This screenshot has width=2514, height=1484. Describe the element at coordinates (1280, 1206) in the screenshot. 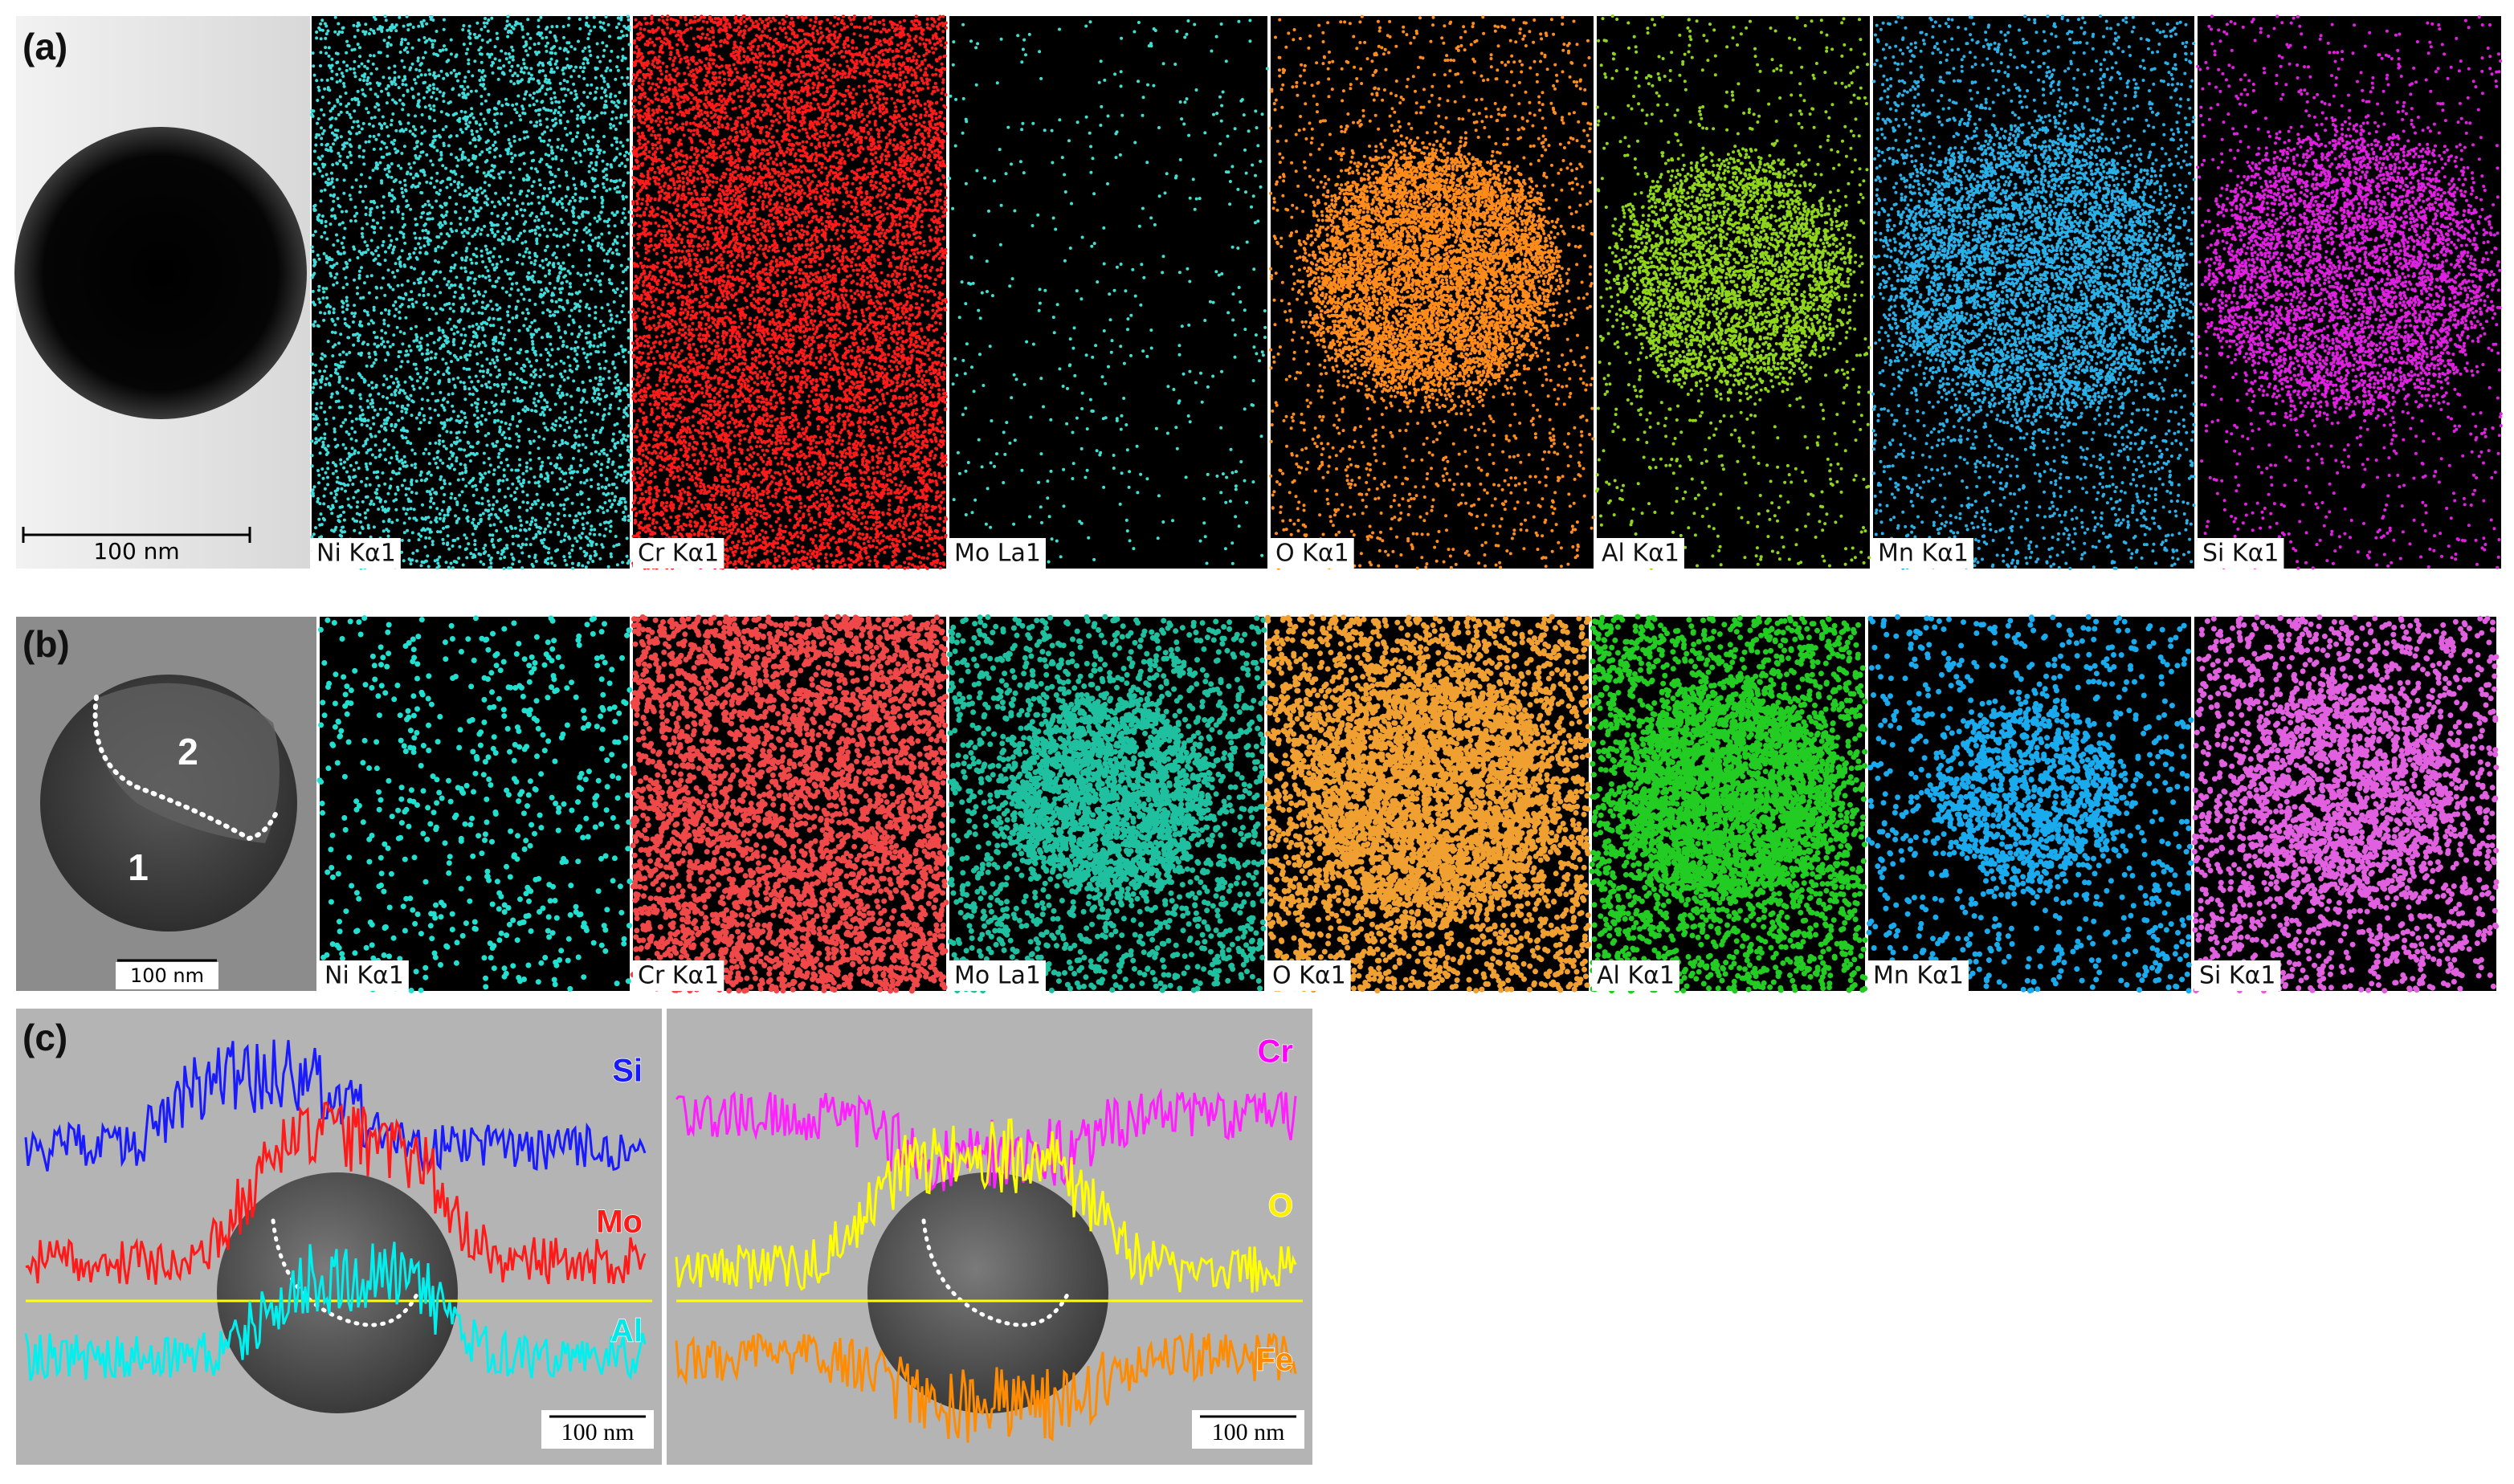

I see `element-label: O` at that location.